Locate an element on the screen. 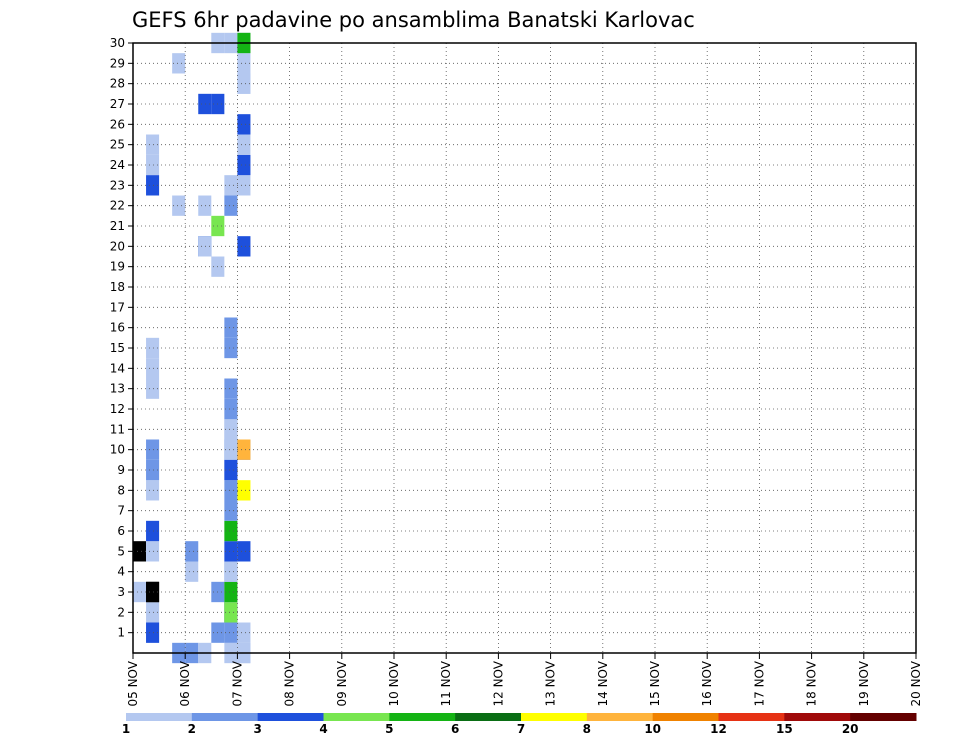 The height and width of the screenshot is (742, 960). legend-label: 3 is located at coordinates (257, 729).